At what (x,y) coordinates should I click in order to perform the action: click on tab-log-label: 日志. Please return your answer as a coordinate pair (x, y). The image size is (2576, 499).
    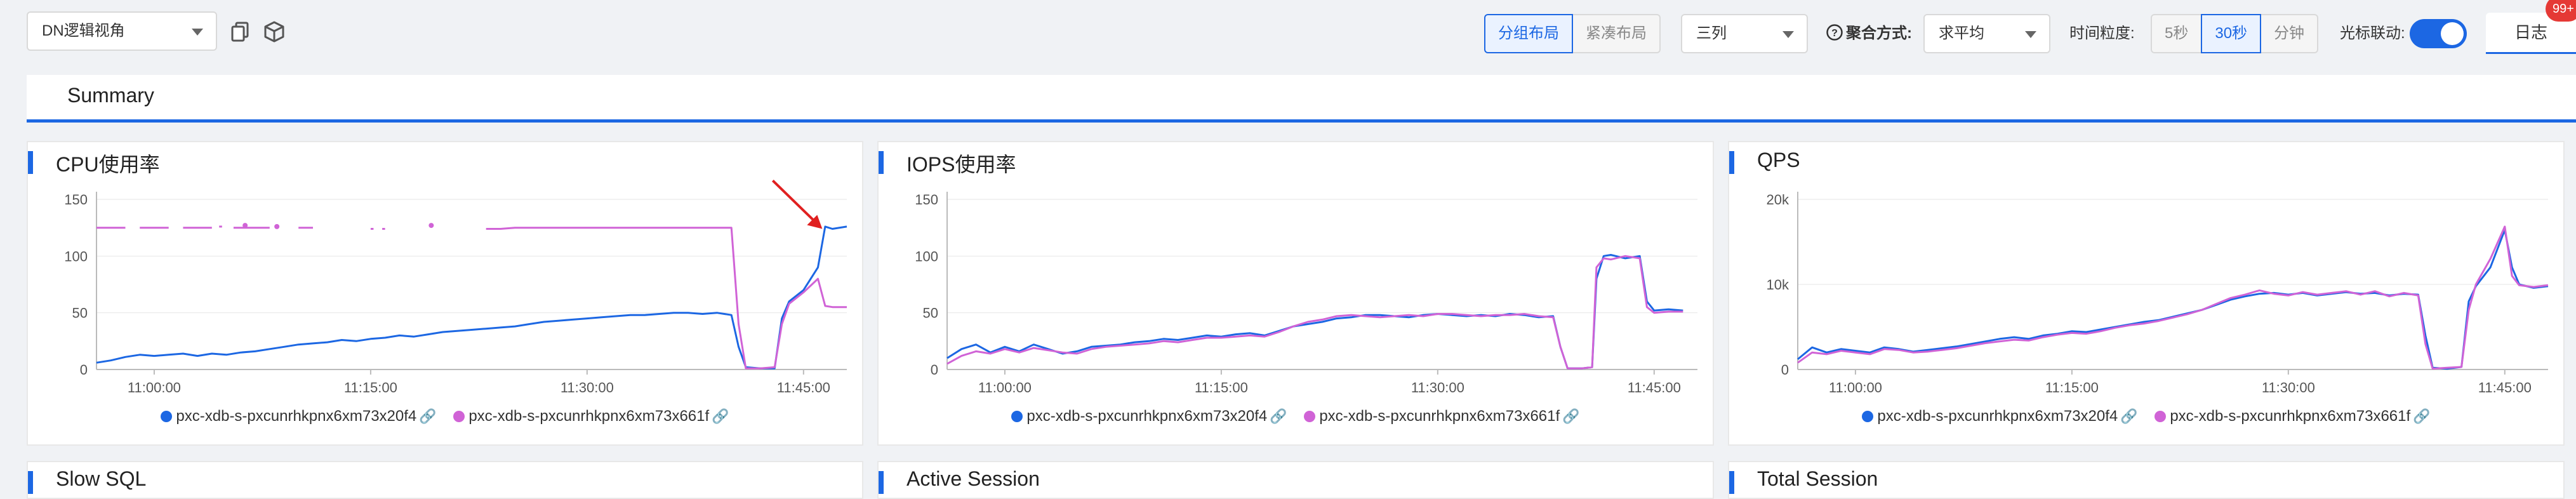
    Looking at the image, I should click on (2530, 33).